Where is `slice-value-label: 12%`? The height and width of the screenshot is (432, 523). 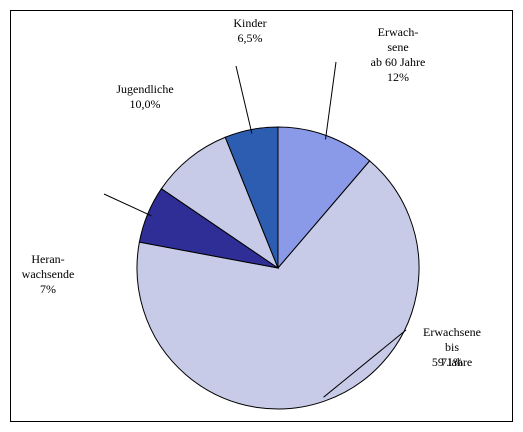
slice-value-label: 12% is located at coordinates (398, 77).